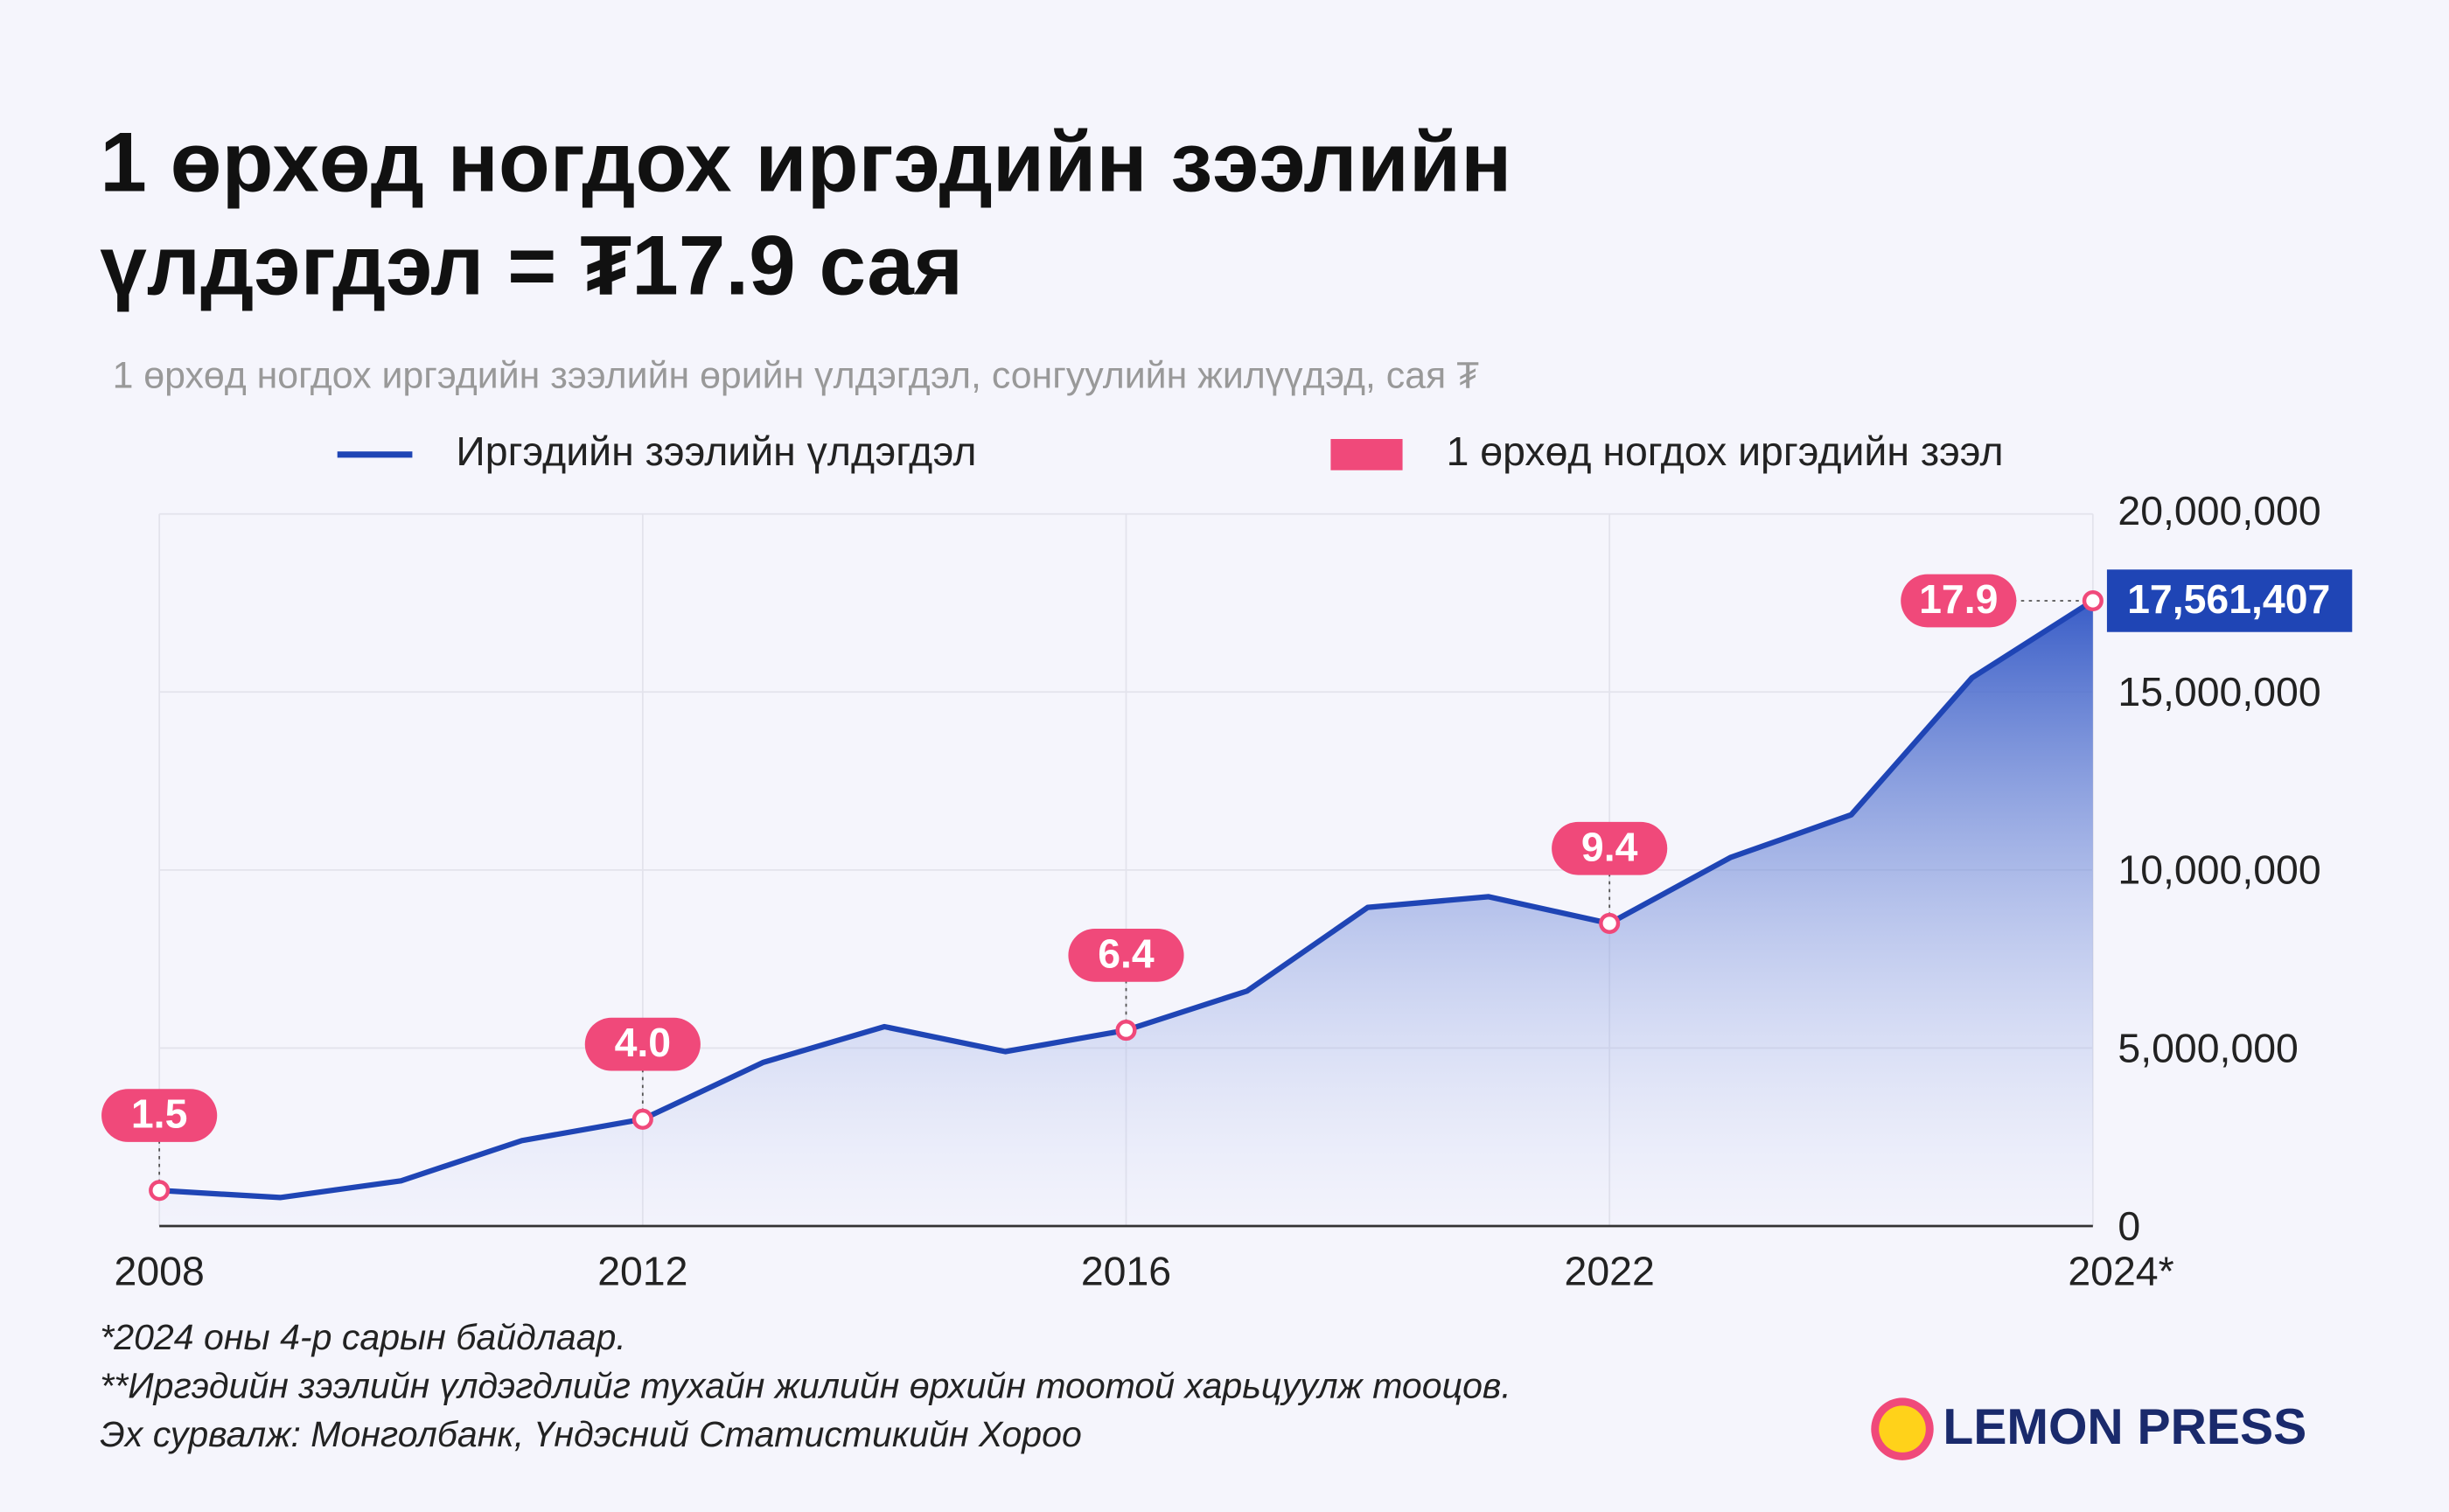 Image resolution: width=2449 pixels, height=1512 pixels. What do you see at coordinates (1902, 1429) in the screenshot?
I see `logo-icon` at bounding box center [1902, 1429].